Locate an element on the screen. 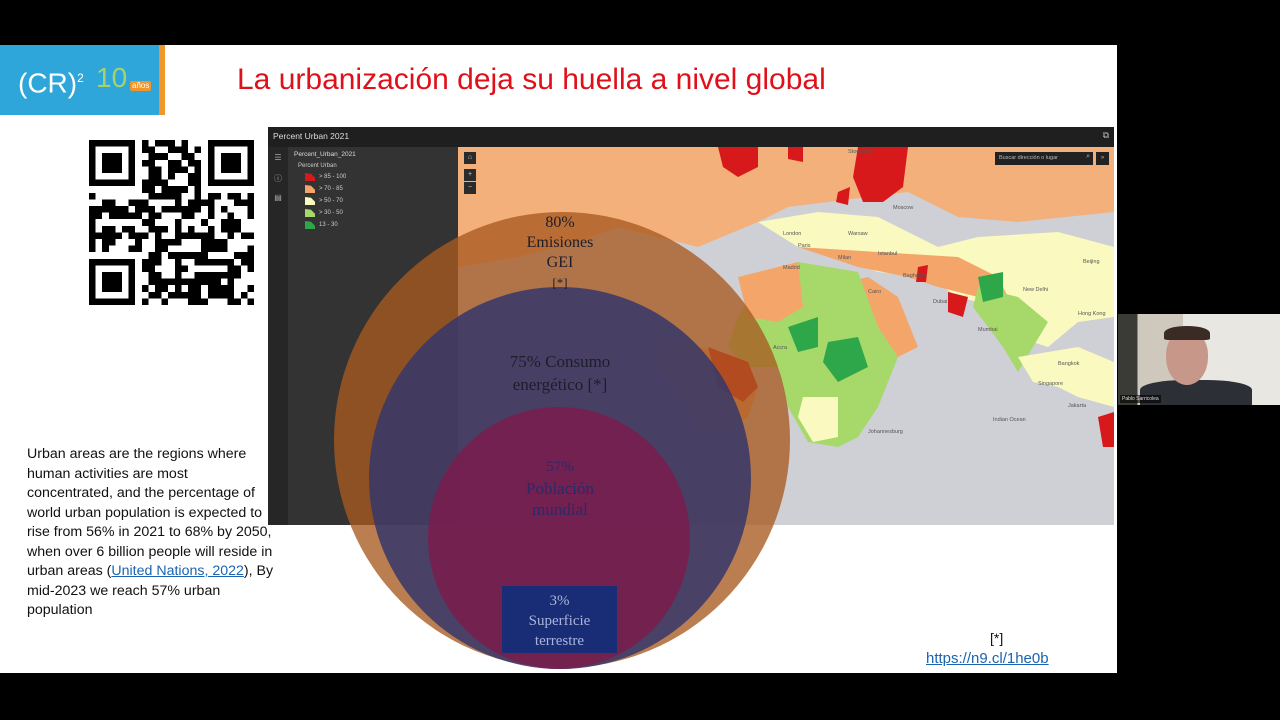 The height and width of the screenshot is (720, 1280). logo-sup: 2 is located at coordinates (80, 78).